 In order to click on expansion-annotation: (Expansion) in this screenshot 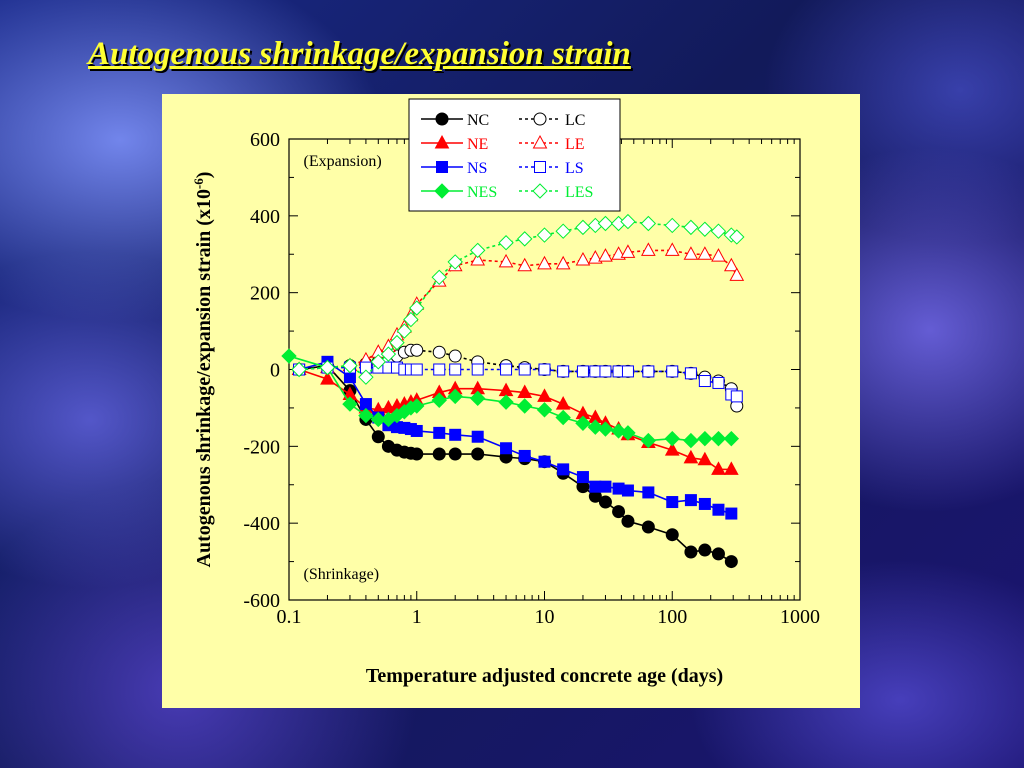, I will do `click(343, 161)`.